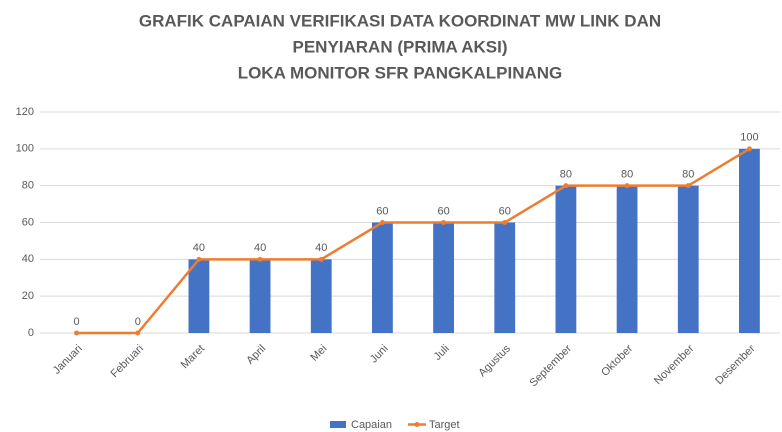 Image resolution: width=782 pixels, height=432 pixels. What do you see at coordinates (444, 425) in the screenshot?
I see `legend-label: Target` at bounding box center [444, 425].